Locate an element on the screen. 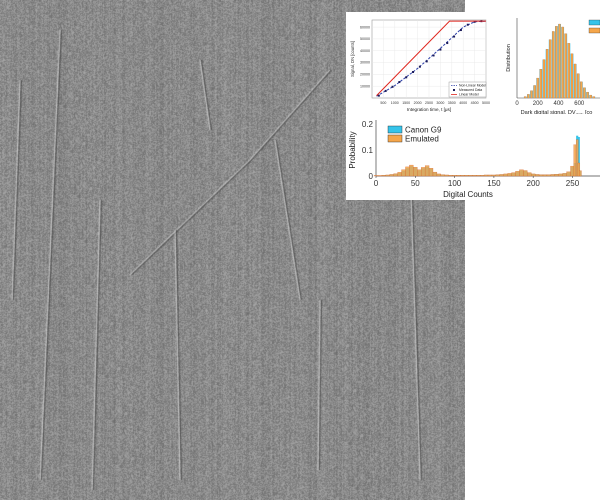 The image size is (600, 500). y-tick-label: 0.1 is located at coordinates (368, 150).